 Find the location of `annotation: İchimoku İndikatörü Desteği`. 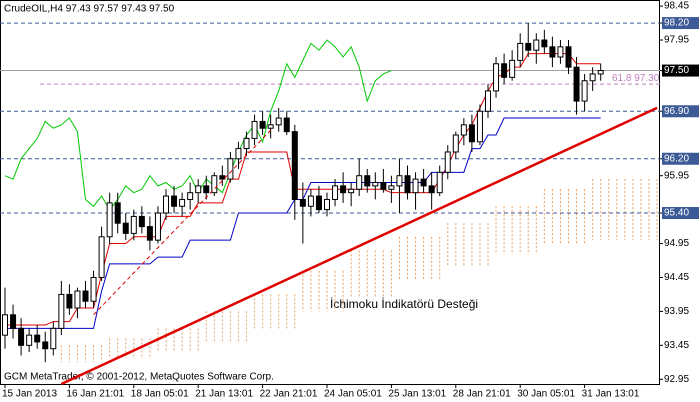

annotation: İchimoku İndikatörü Desteği is located at coordinates (404, 304).